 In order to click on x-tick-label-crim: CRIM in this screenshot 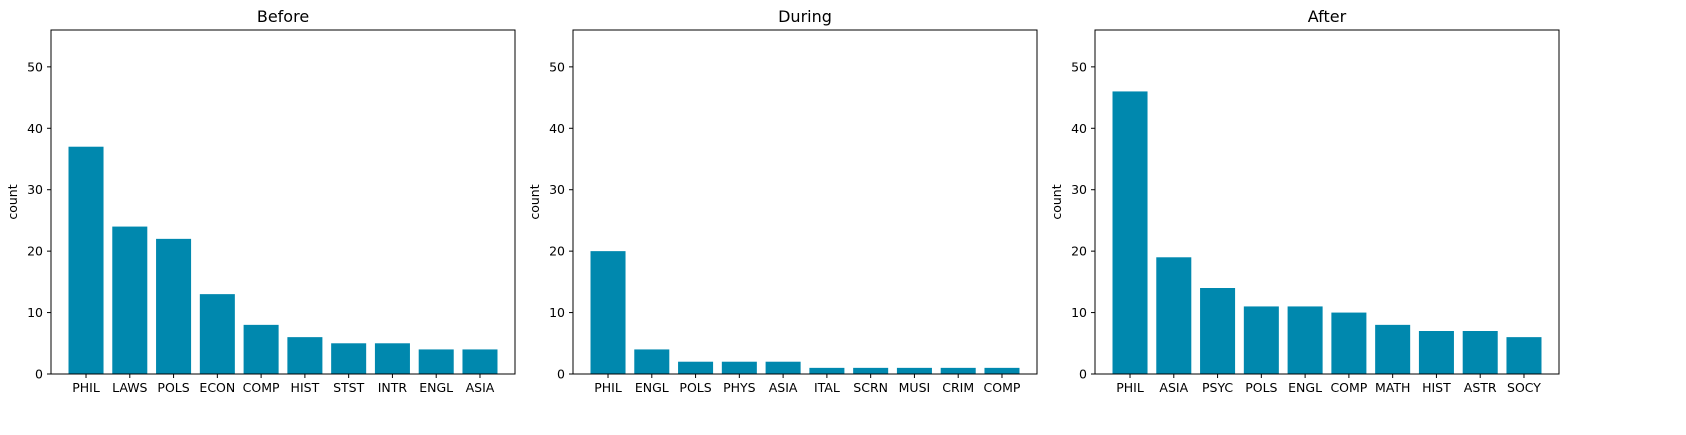, I will do `click(958, 387)`.